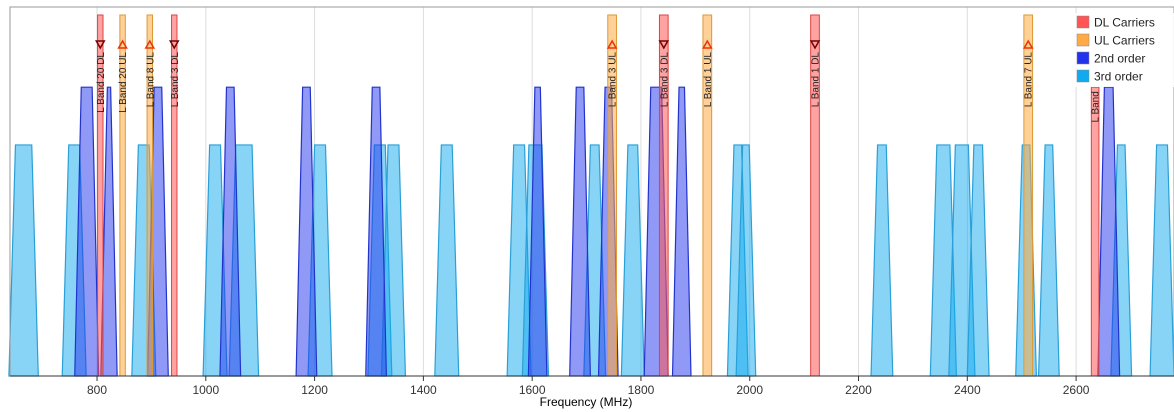  I want to click on x-tick-label: 1600, so click(532, 390).